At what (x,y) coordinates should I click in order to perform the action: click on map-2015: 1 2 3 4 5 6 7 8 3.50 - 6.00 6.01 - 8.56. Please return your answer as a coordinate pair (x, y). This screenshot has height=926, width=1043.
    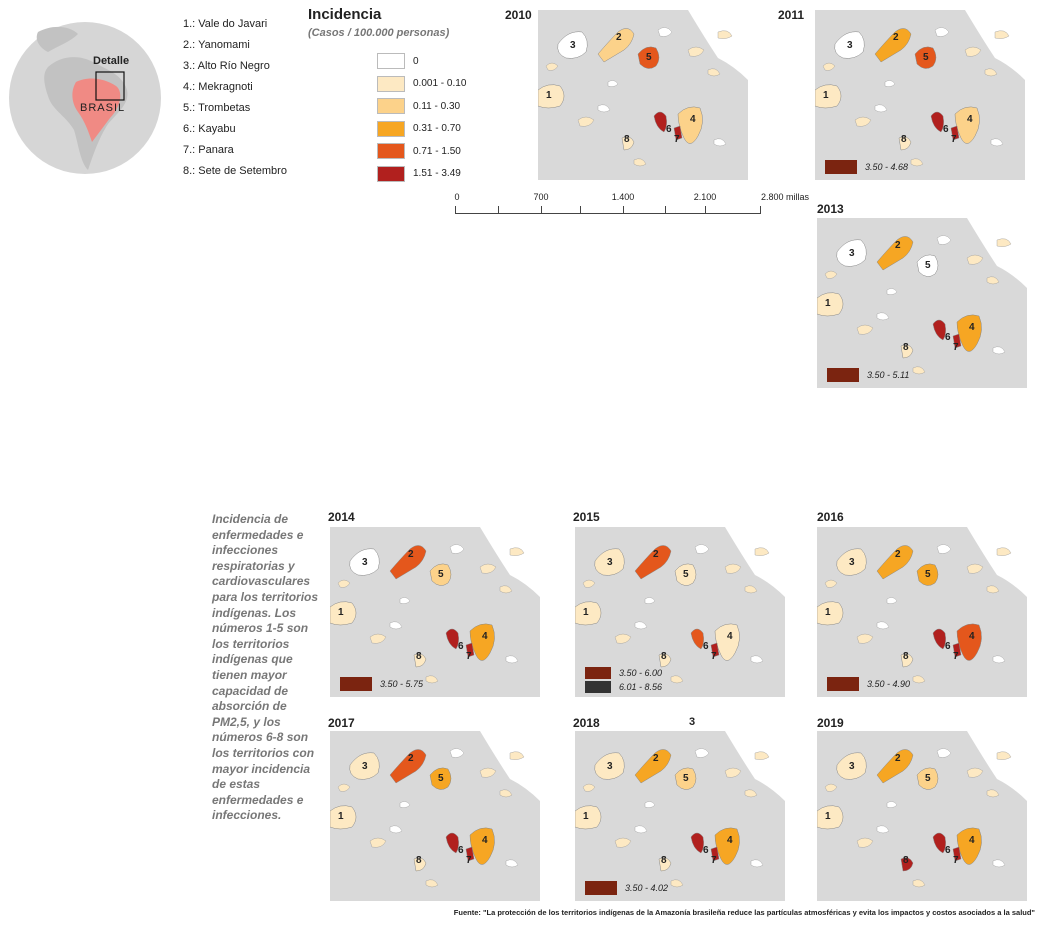
    Looking at the image, I should click on (680, 612).